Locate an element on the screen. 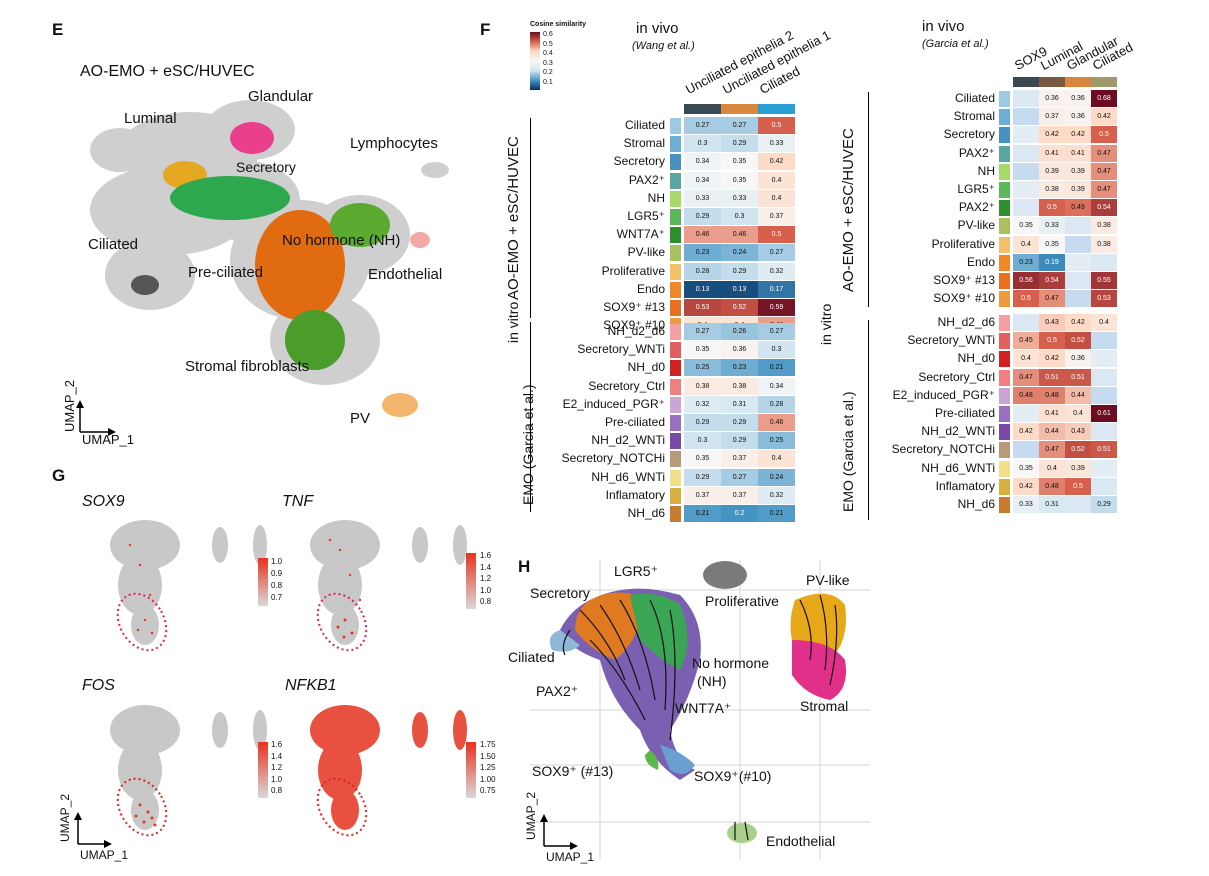 The image size is (1209, 876). heatmap-row-label: SOX9⁺ #10 is located at coordinates (964, 298).